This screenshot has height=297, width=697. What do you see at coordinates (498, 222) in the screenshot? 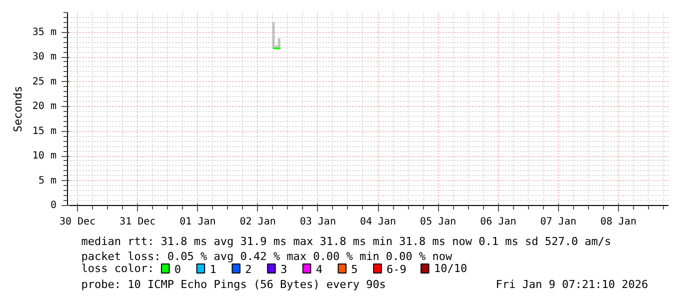
I see `x-tick-label: 06 Jan` at bounding box center [498, 222].